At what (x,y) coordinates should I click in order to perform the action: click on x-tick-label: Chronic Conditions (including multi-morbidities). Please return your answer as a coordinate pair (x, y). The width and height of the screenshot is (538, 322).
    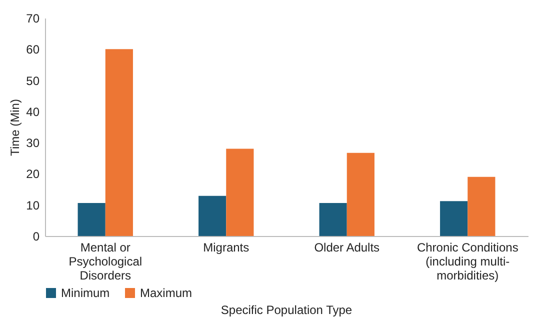
    Looking at the image, I should click on (467, 261).